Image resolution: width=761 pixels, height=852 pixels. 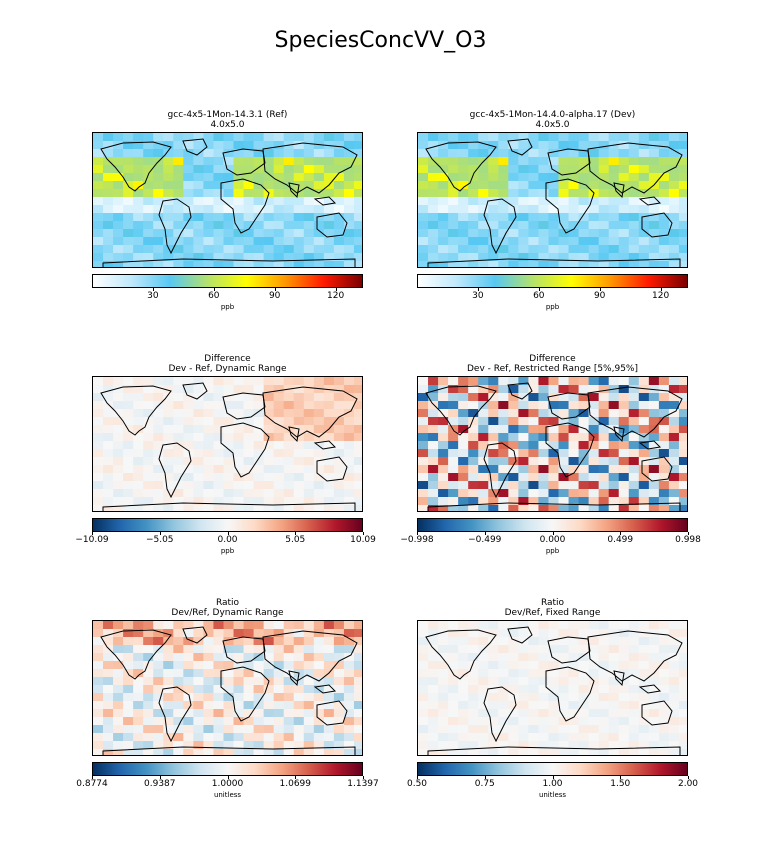 I want to click on map-diff-dyn, so click(x=227, y=444).